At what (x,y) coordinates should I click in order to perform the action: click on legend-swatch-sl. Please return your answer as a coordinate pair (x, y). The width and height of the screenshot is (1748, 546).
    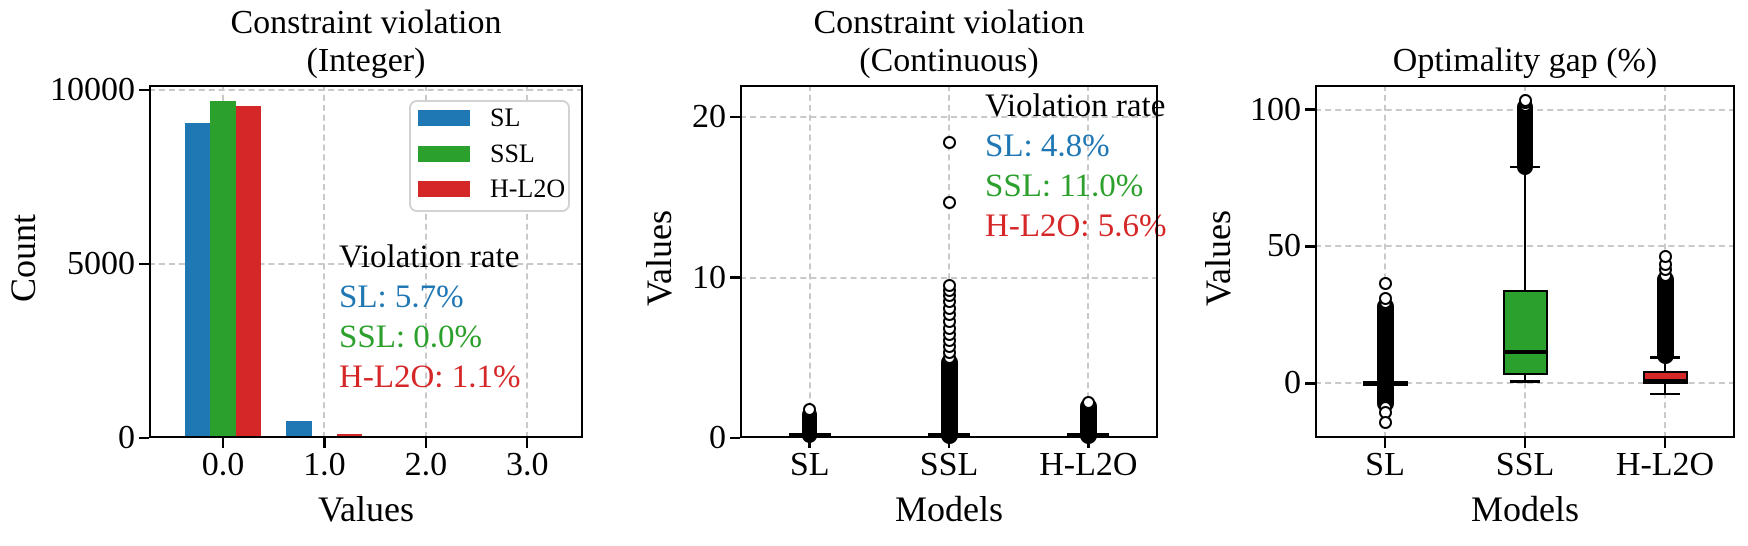
    Looking at the image, I should click on (444, 118).